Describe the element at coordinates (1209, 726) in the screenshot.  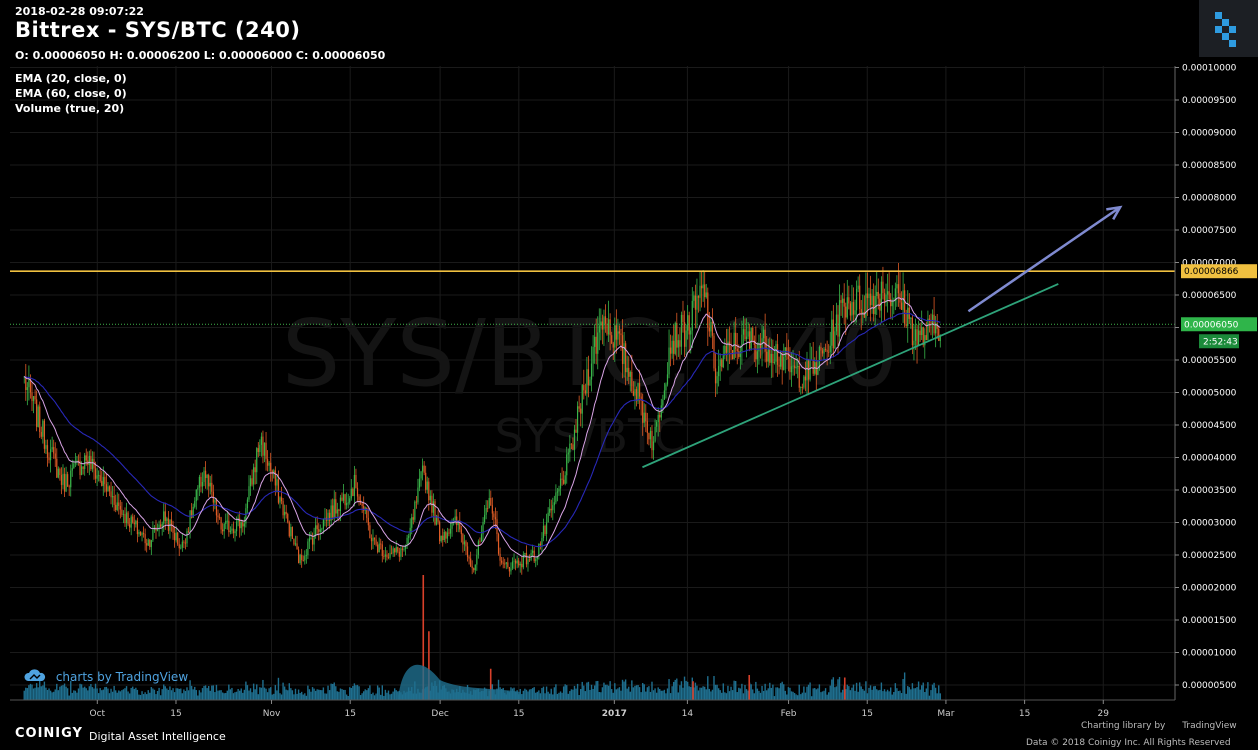
I see `tradingview-small-label: TradingView` at that location.